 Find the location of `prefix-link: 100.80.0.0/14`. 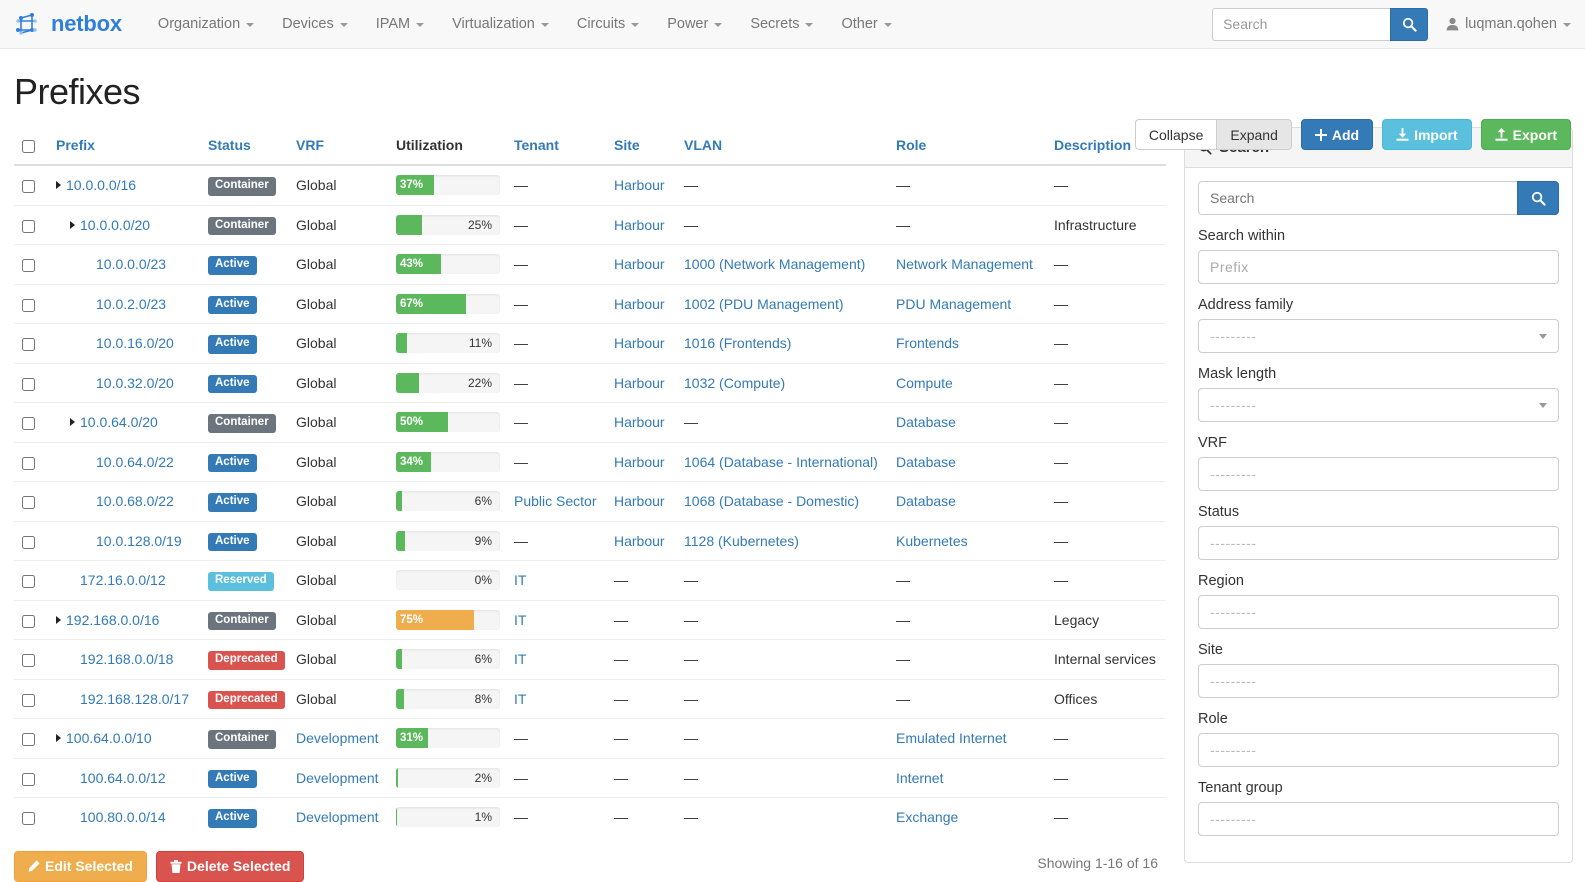

prefix-link: 100.80.0.0/14 is located at coordinates (123, 817).